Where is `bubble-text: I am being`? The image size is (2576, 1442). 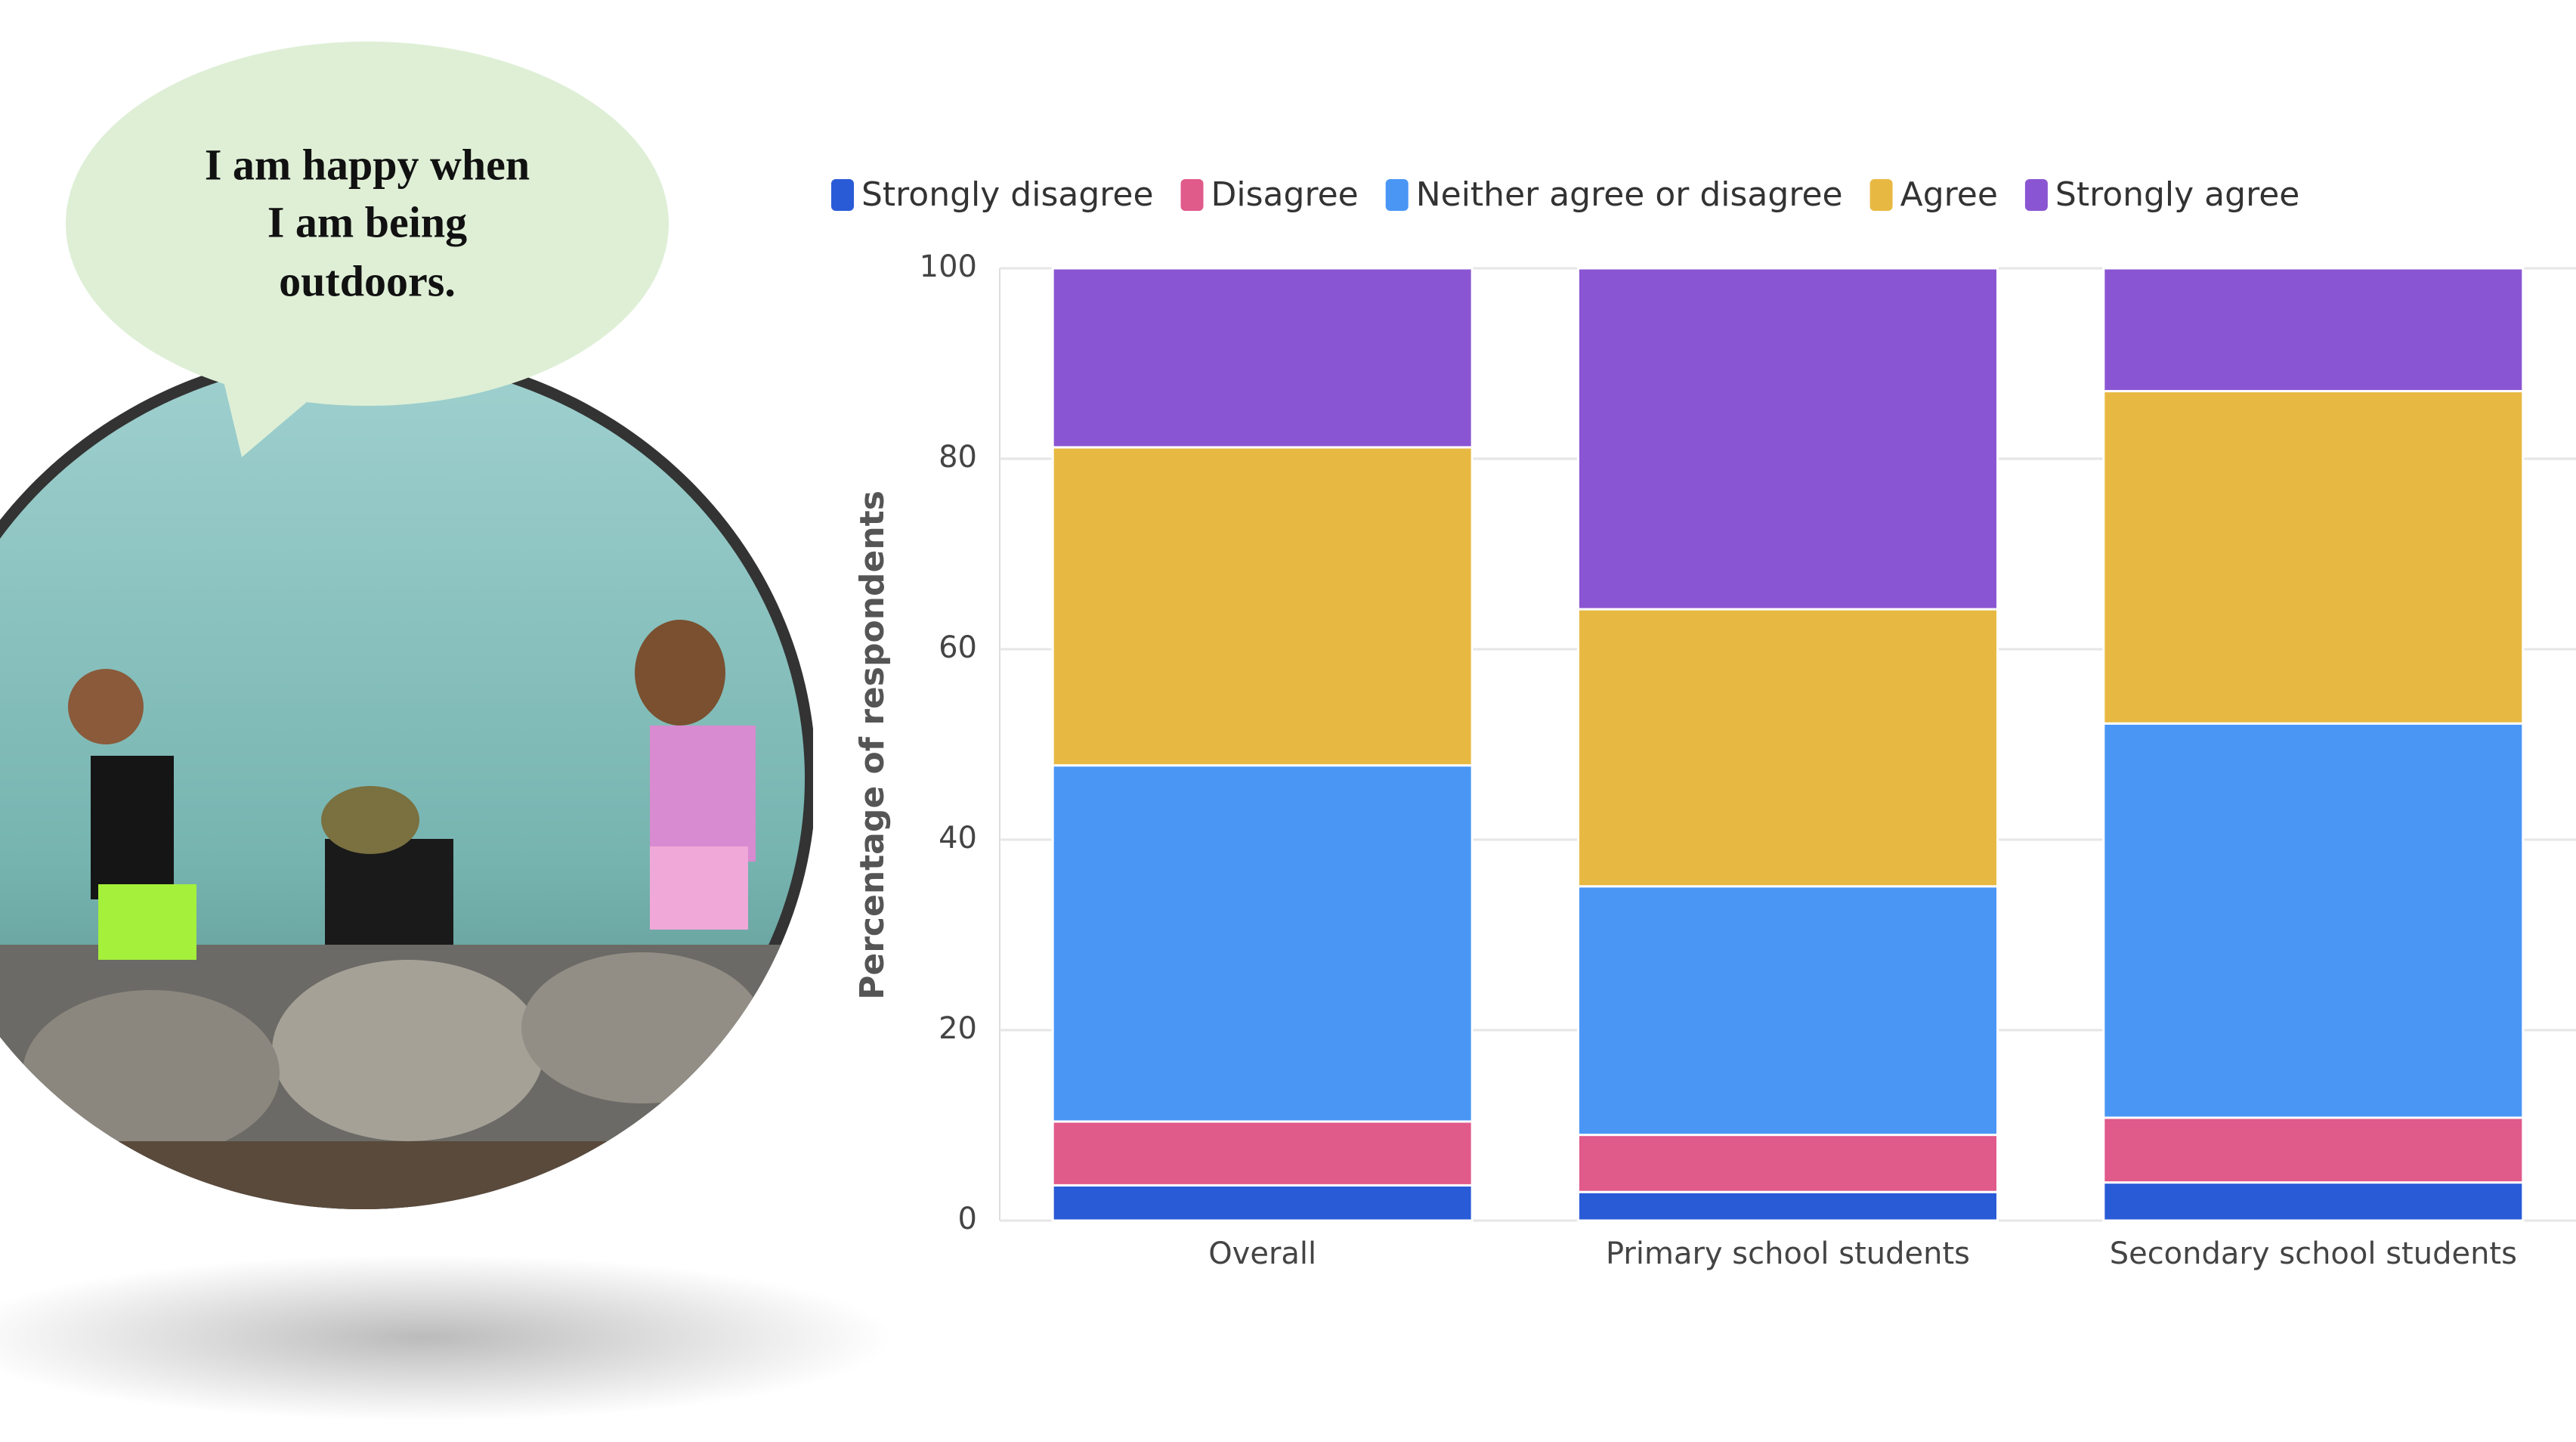
bubble-text: I am being is located at coordinates (367, 221).